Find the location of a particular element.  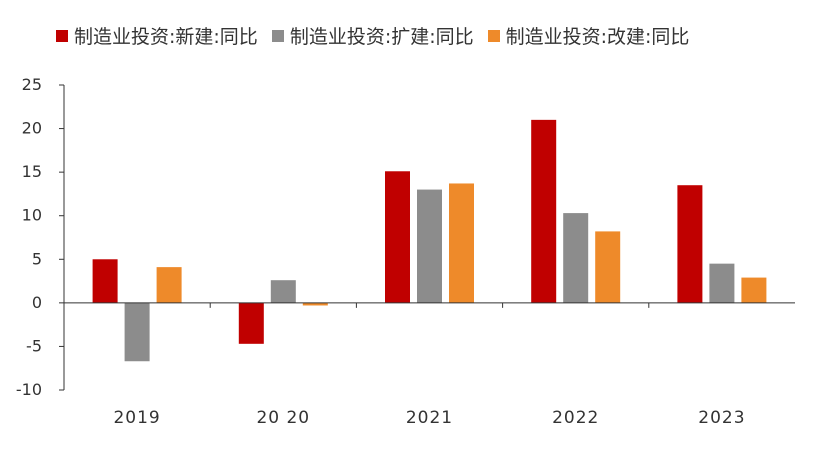

y-tick-label: 0 is located at coordinates (37, 302).